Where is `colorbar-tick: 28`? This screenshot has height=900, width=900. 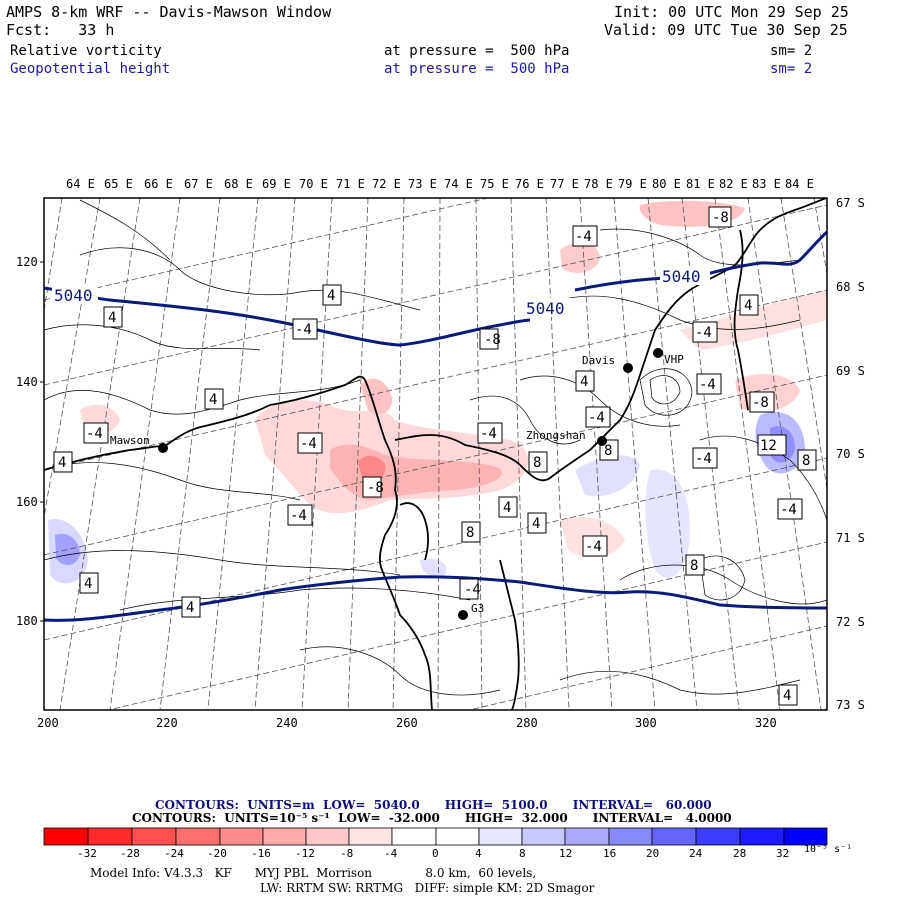 colorbar-tick: 28 is located at coordinates (739, 853).